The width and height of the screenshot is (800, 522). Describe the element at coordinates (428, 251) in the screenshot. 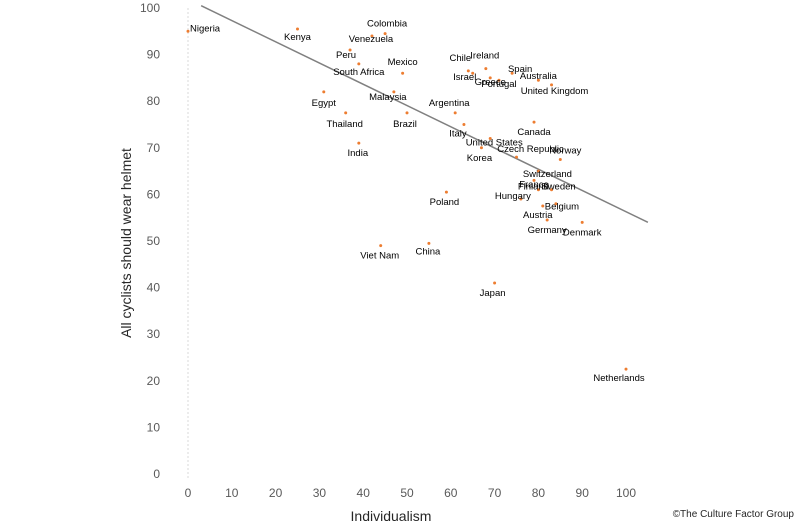

I see `point-label: China` at that location.